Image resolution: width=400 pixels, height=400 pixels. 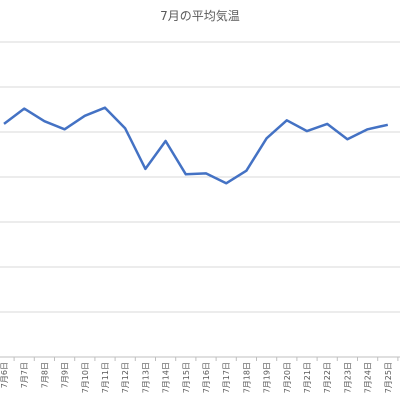 What do you see at coordinates (327, 377) in the screenshot?
I see `x-tick-label: 7月22日` at bounding box center [327, 377].